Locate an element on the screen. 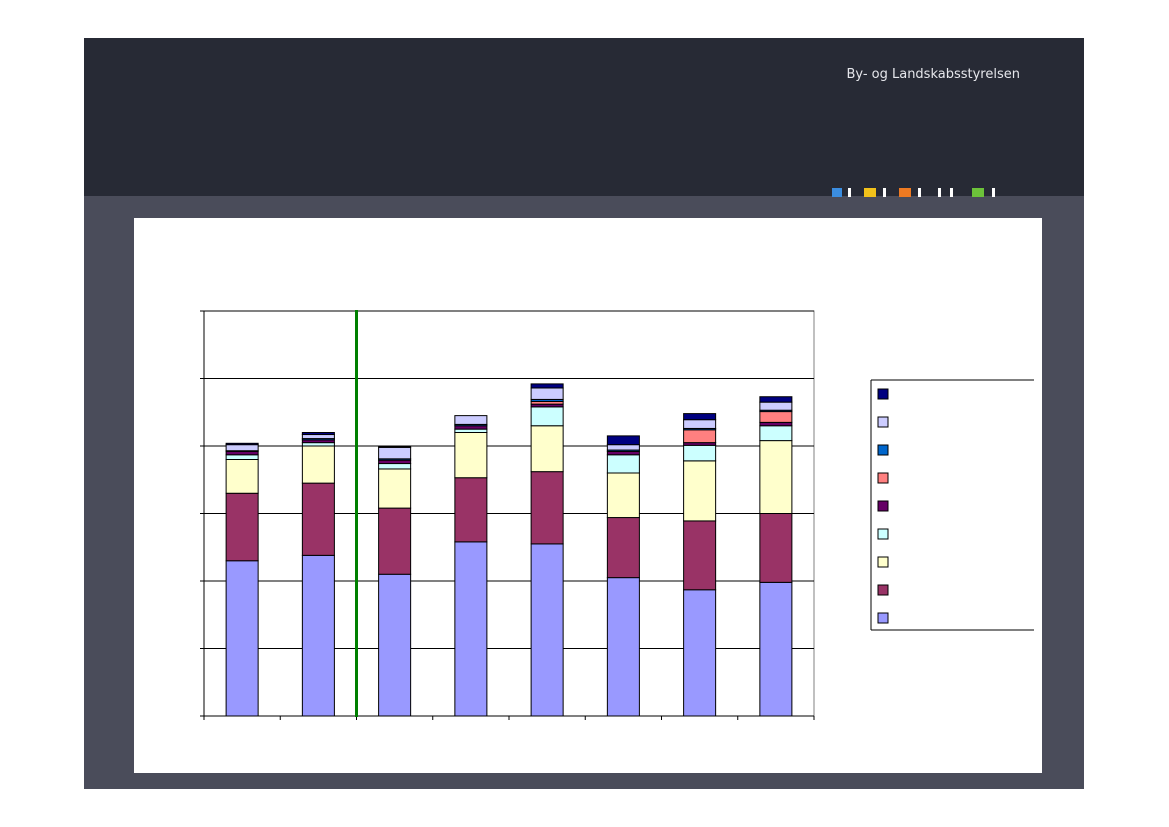  agency-name: By- og Landskabsstyrelsen is located at coordinates (933, 74).